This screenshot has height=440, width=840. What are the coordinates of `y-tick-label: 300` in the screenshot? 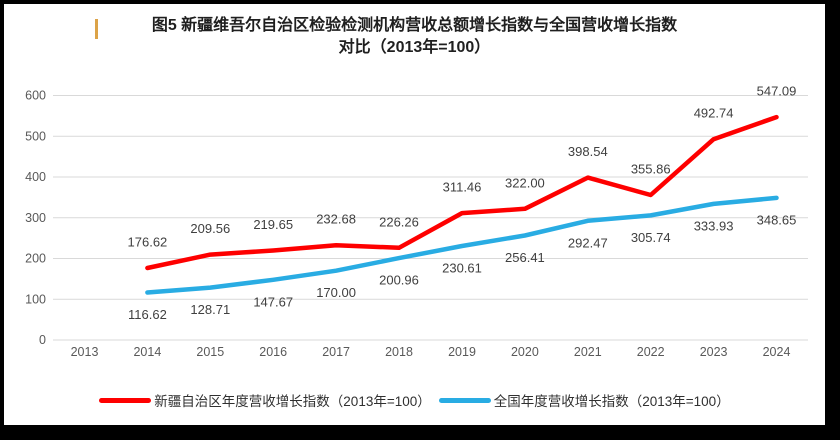 It's located at (35, 218).